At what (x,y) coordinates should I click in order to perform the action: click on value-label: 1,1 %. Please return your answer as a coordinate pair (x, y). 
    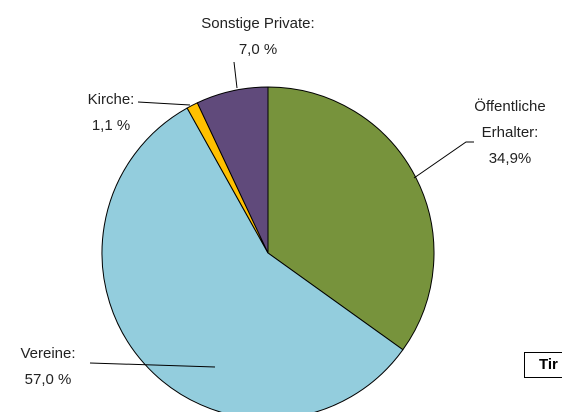
    Looking at the image, I should click on (111, 125).